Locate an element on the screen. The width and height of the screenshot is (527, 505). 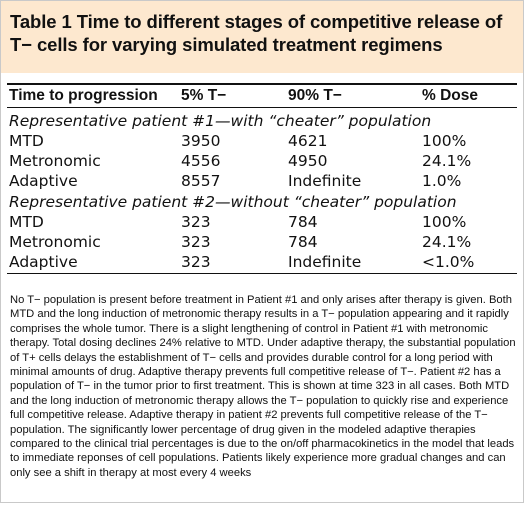
table-row: Adaptive 8557 Indefinite 1.0% is located at coordinates (262, 181).